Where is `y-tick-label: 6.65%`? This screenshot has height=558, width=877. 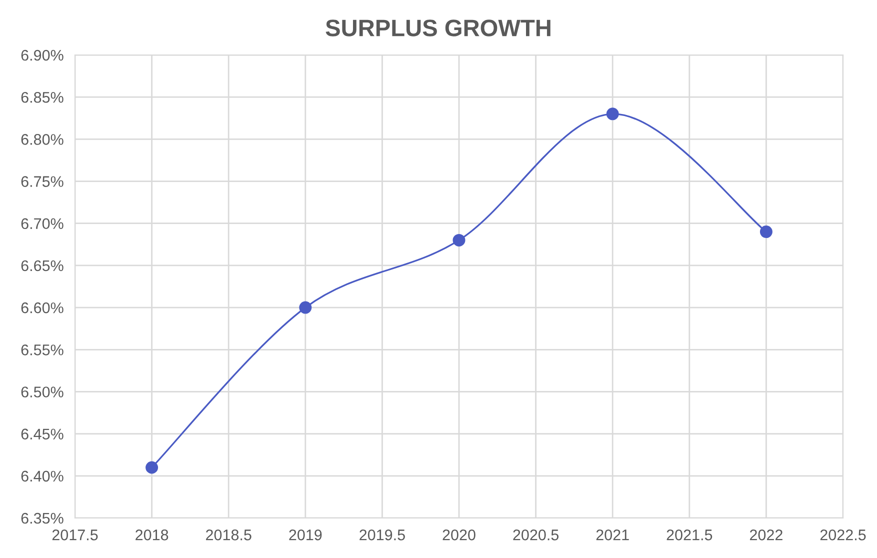 y-tick-label: 6.65% is located at coordinates (42, 266).